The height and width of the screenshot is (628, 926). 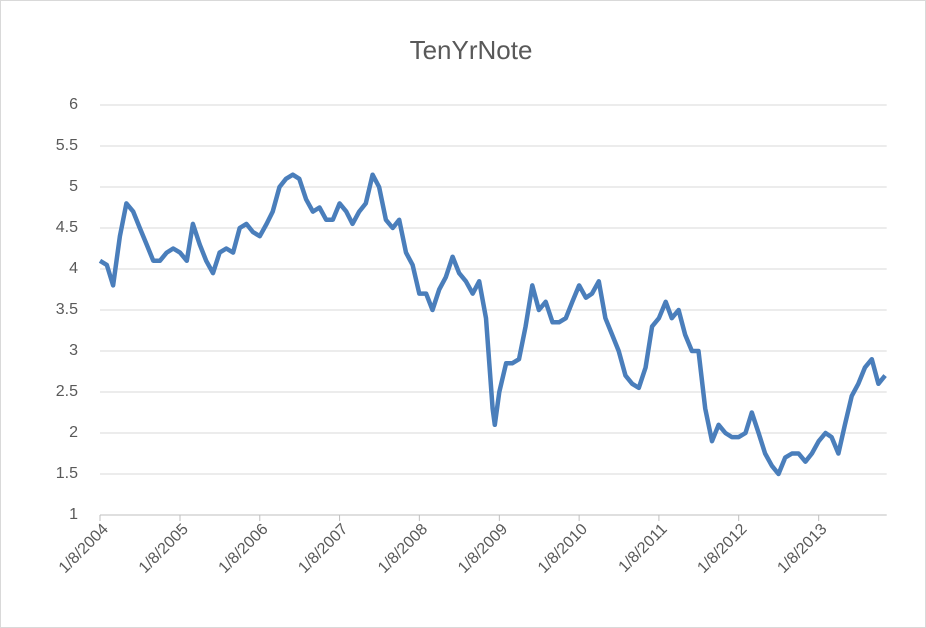 What do you see at coordinates (73, 268) in the screenshot?
I see `y-tick-label: 4` at bounding box center [73, 268].